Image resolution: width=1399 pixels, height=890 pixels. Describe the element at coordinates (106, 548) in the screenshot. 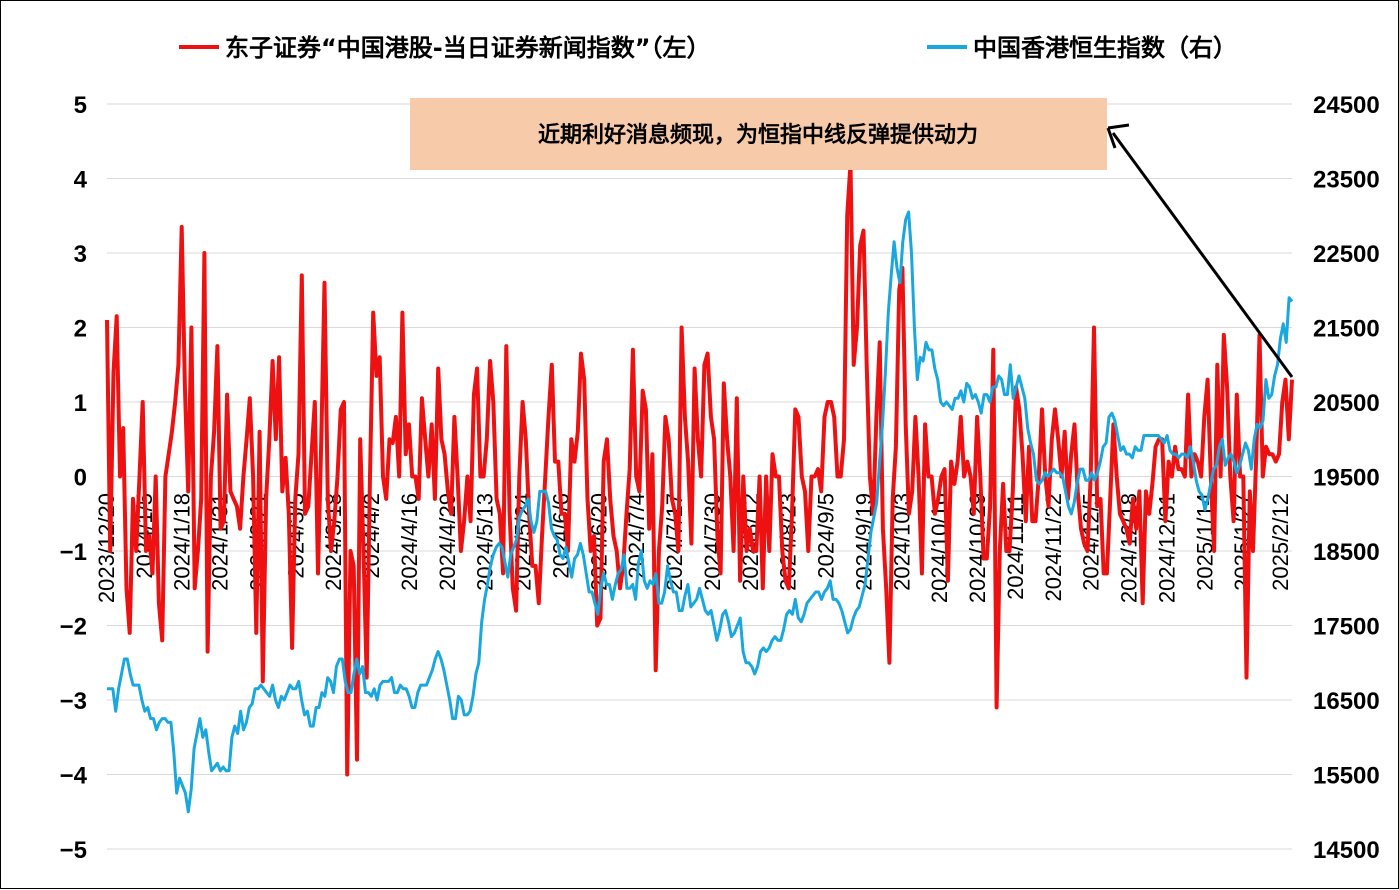

I see `x-tick-label: 2023/12/20` at that location.